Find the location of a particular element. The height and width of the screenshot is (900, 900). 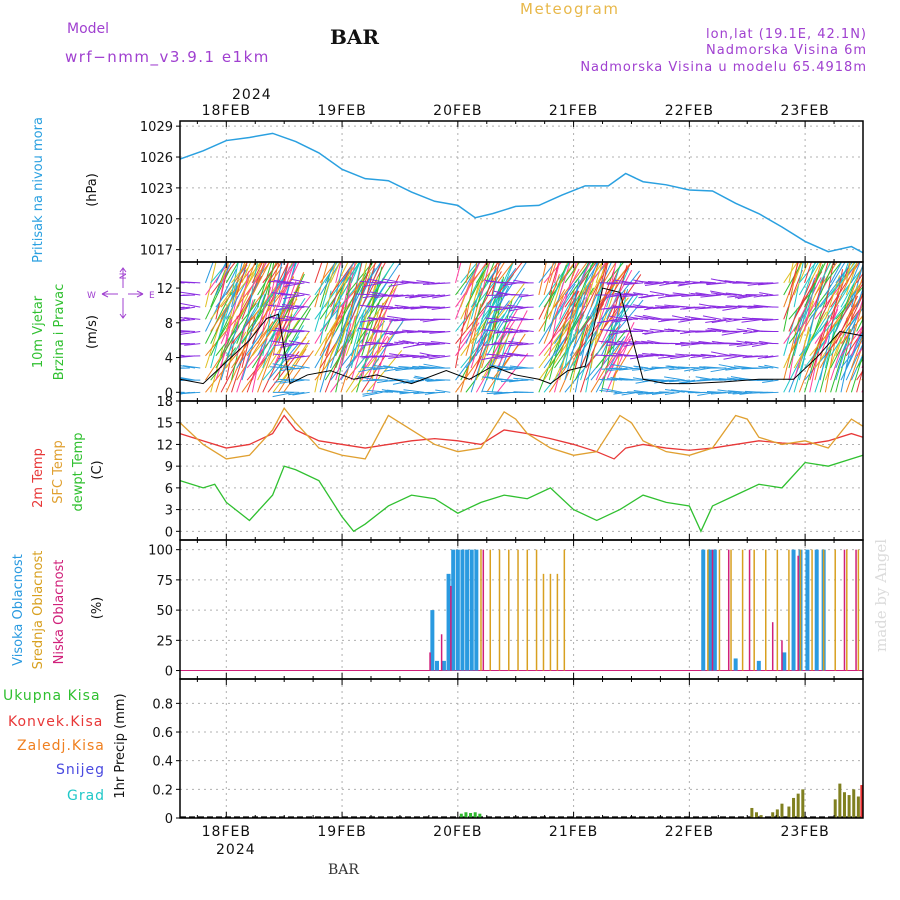

chart-title: Meteogram is located at coordinates (569, 9).